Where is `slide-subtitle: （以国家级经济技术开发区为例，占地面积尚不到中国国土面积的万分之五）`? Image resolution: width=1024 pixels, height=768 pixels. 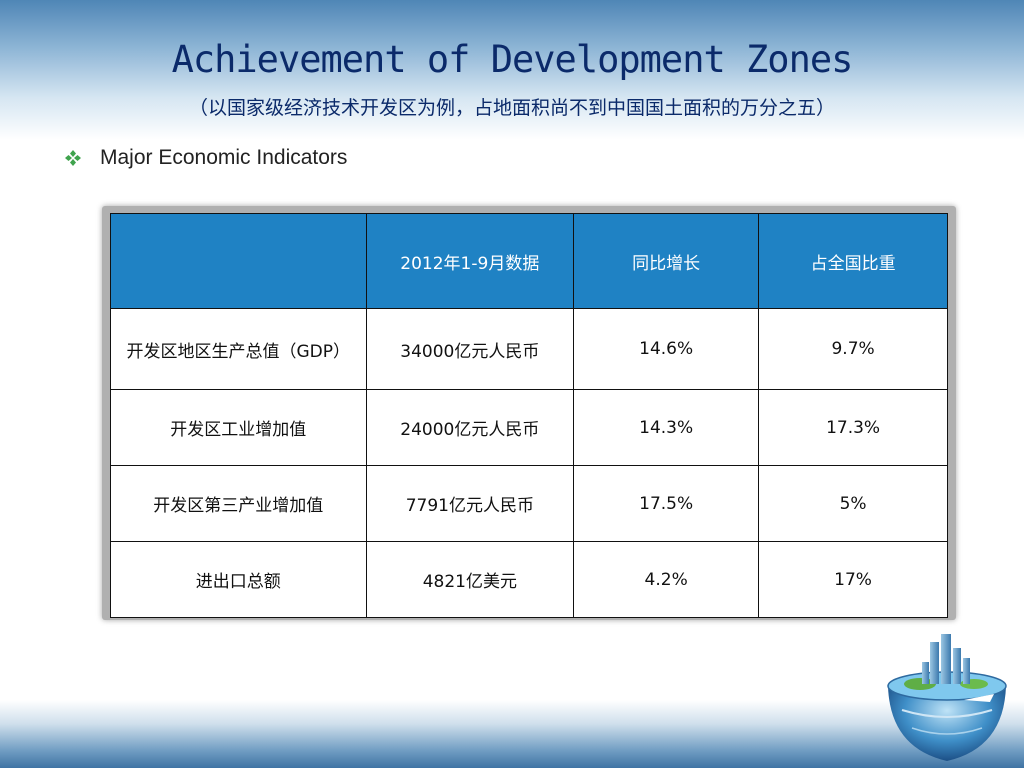
slide-subtitle: （以国家级经济技术开发区为例，占地面积尚不到中国国土面积的万分之五） is located at coordinates (511, 108).